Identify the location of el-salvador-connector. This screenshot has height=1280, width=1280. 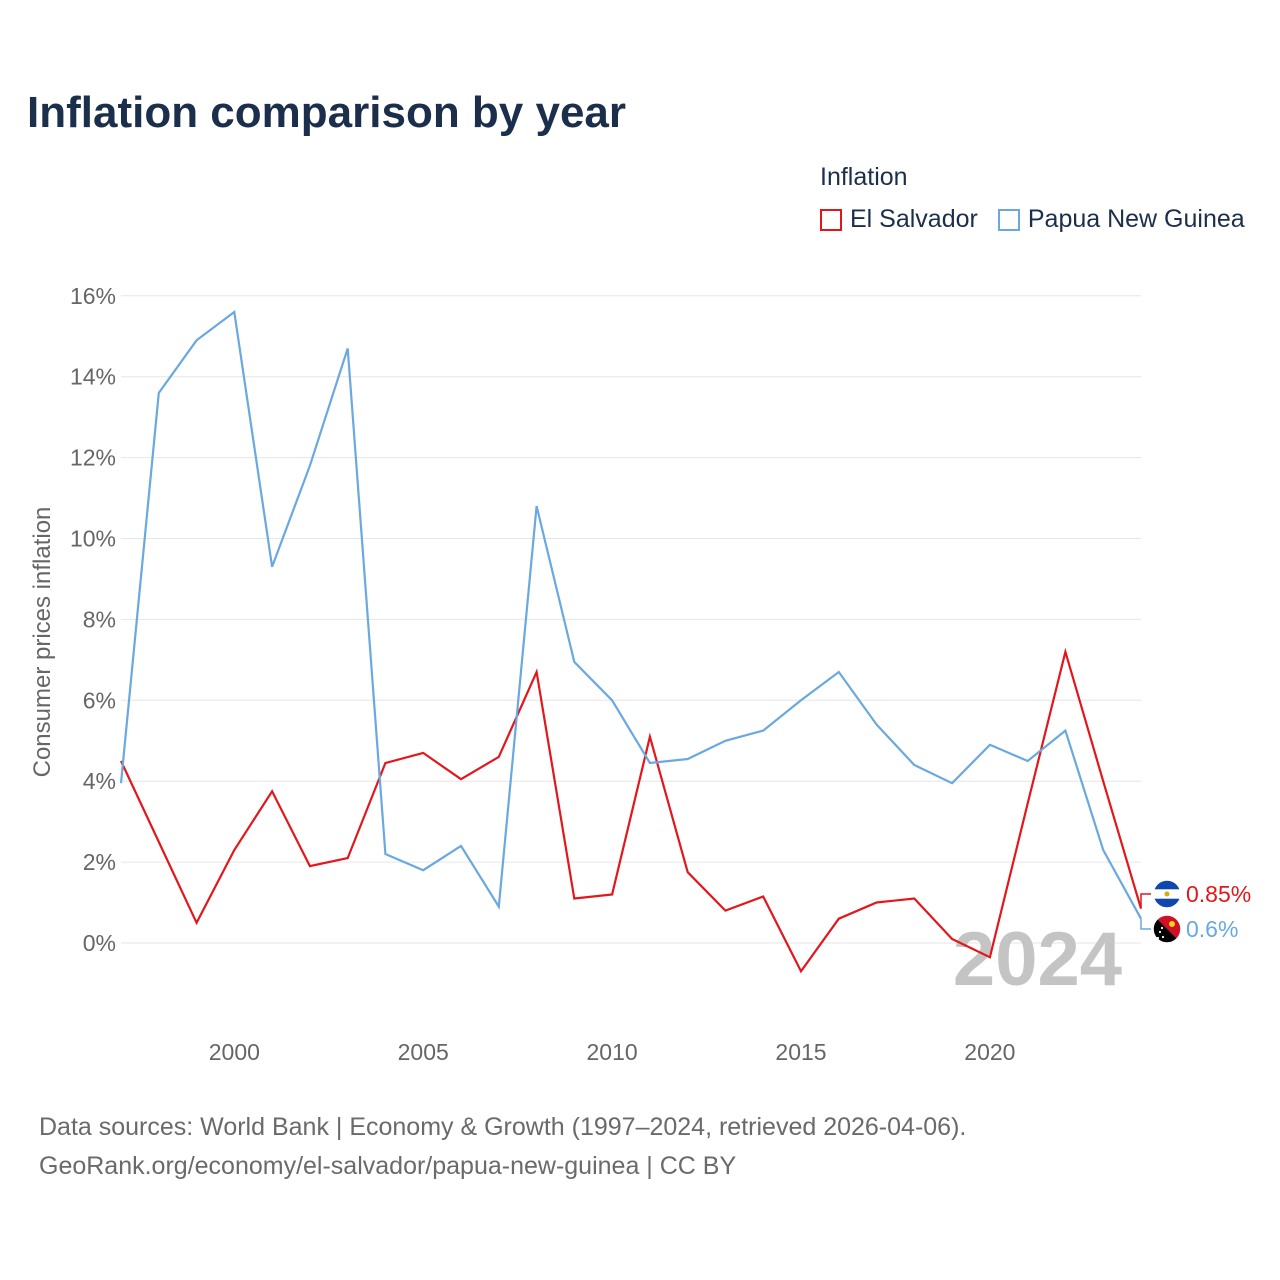
(1145, 901).